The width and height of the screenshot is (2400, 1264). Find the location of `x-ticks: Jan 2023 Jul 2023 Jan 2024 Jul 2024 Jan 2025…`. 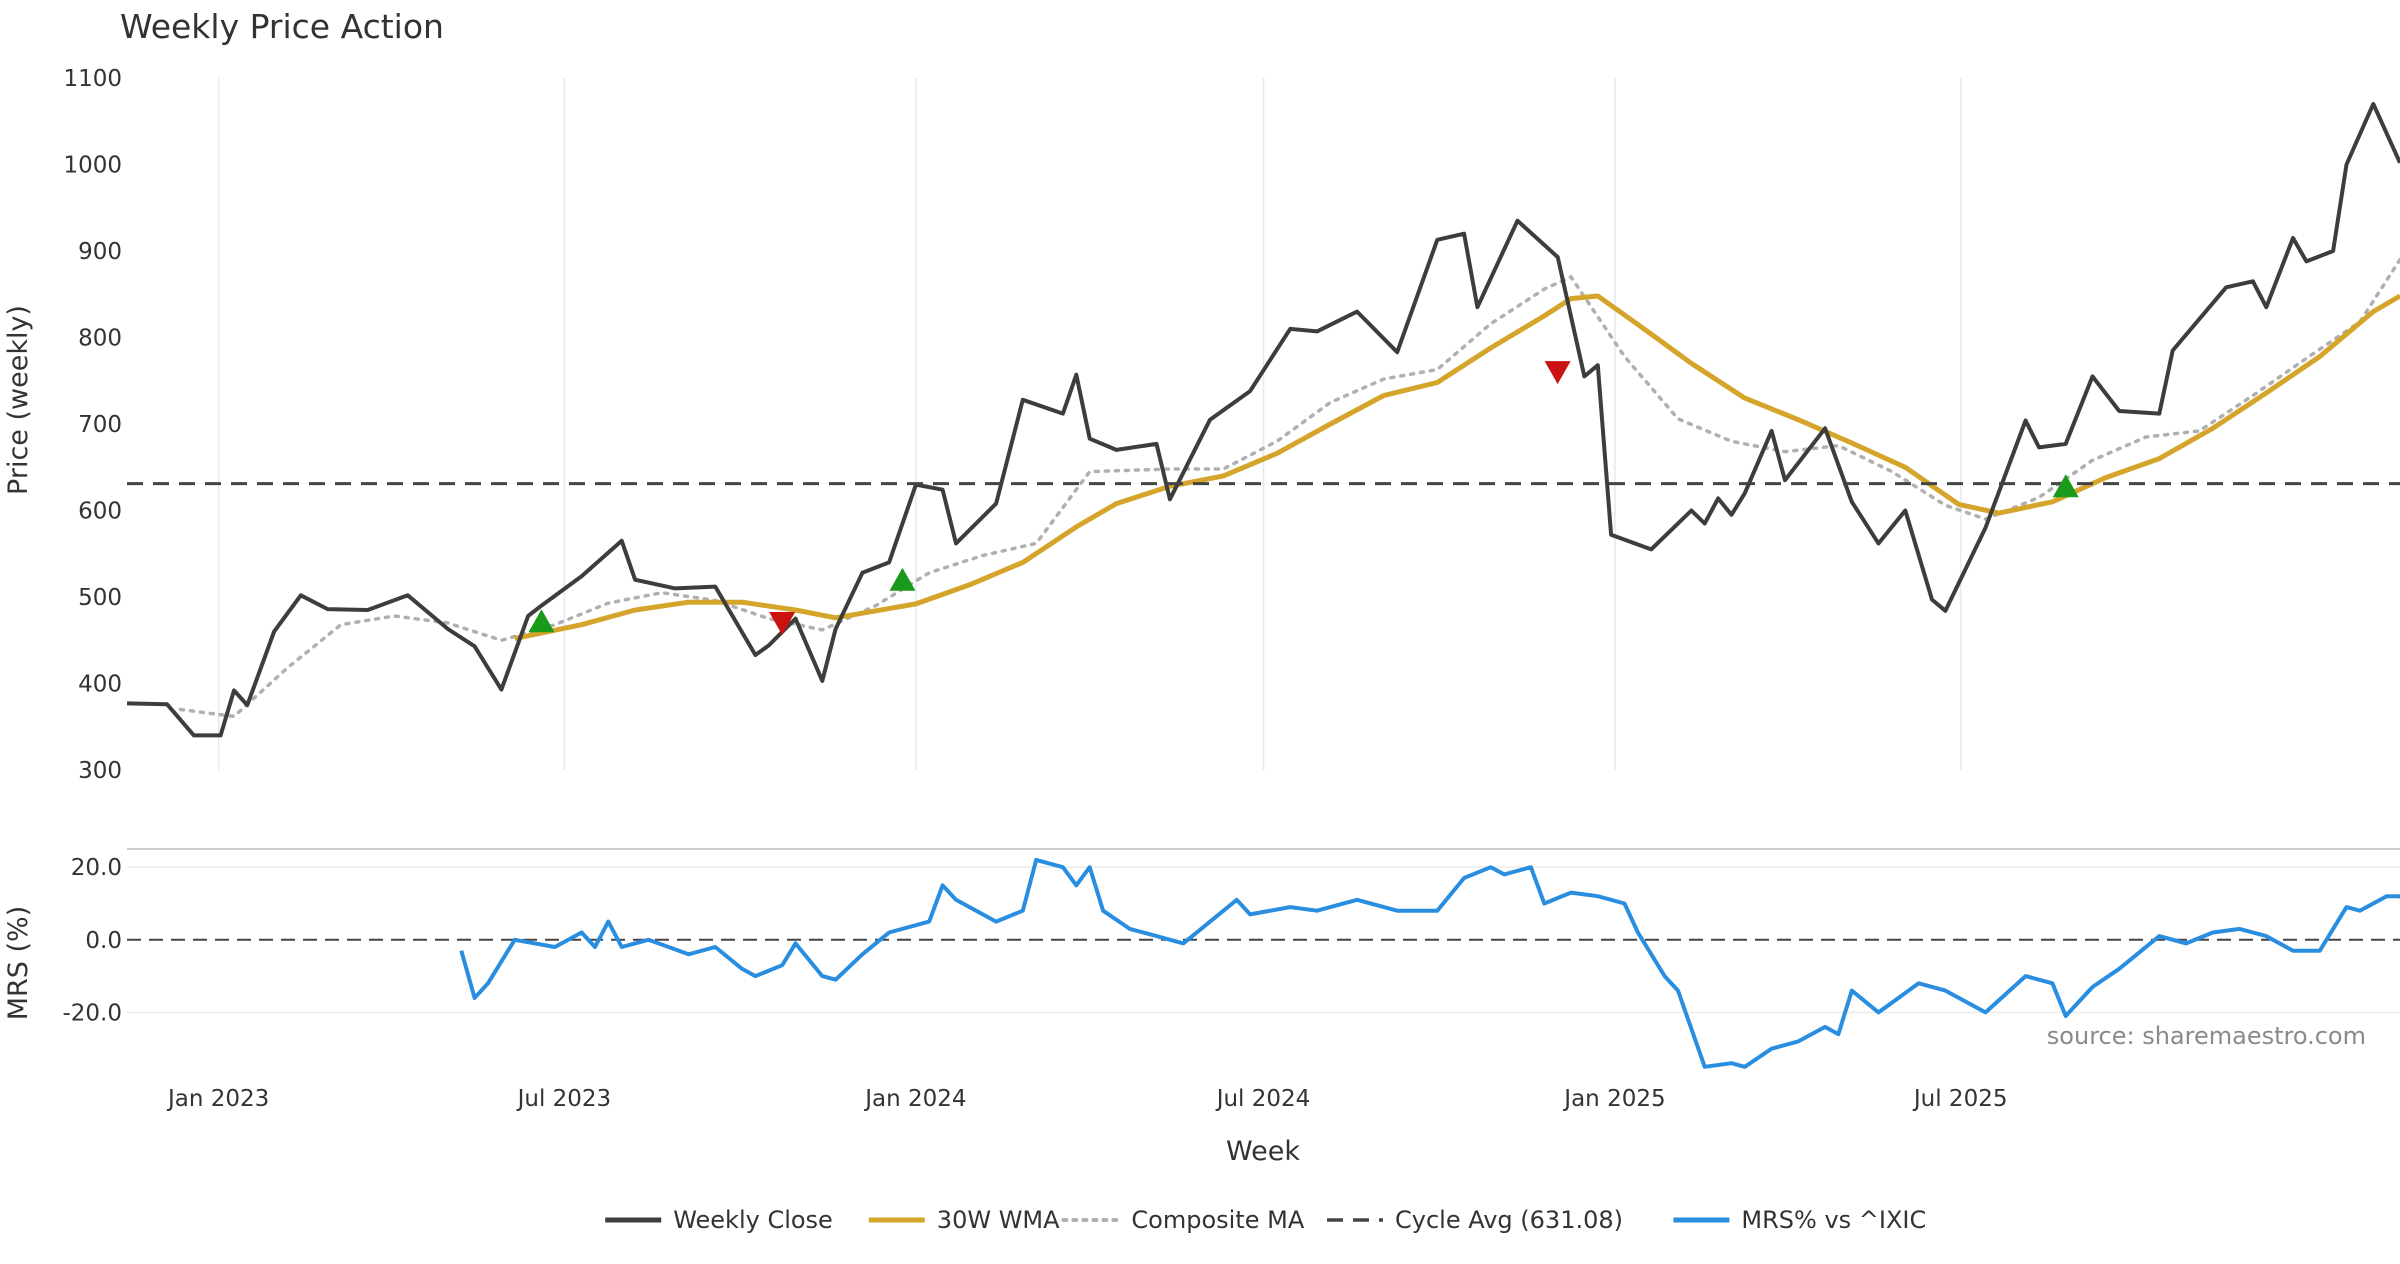

x-ticks: Jan 2023 Jul 2023 Jan 2024 Jul 2024 Jan 2025… is located at coordinates (1086, 1099).